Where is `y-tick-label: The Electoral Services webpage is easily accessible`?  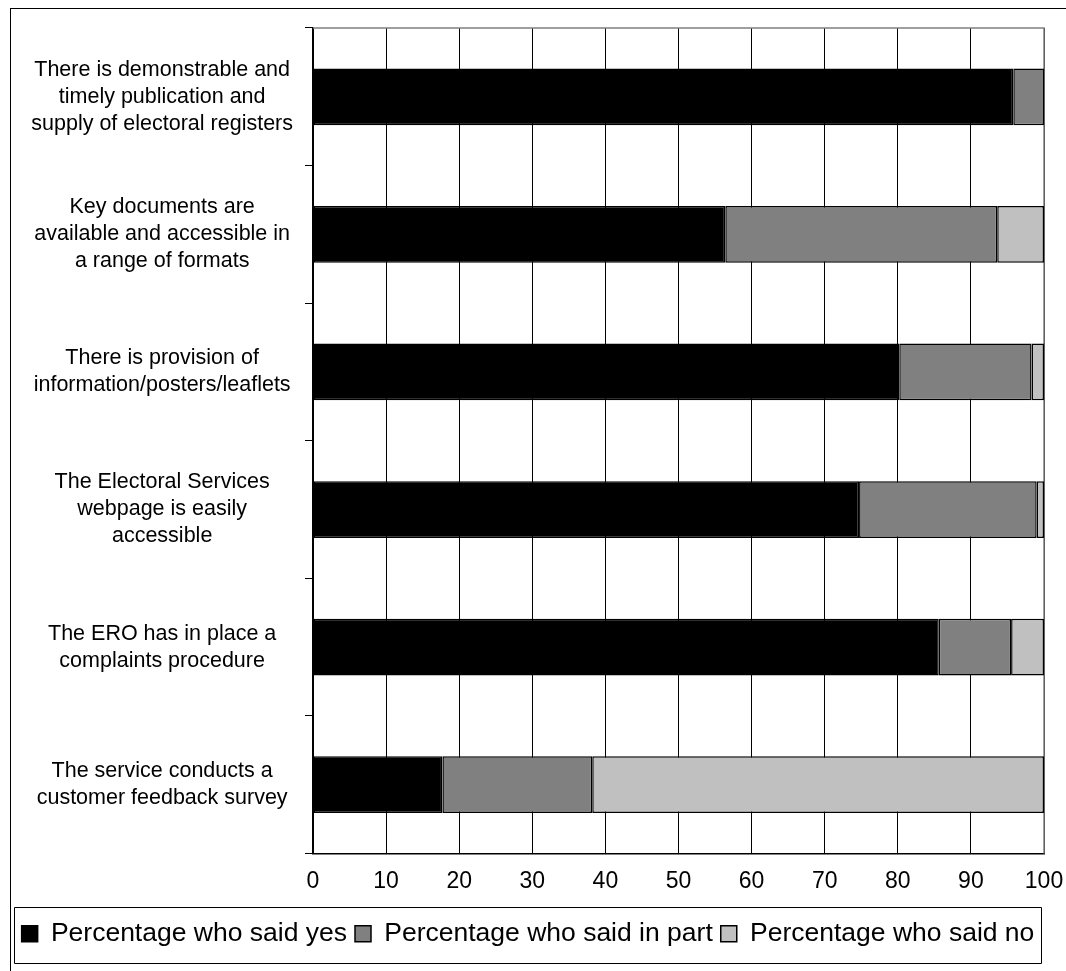
y-tick-label: The Electoral Services webpage is easily accessible is located at coordinates (162, 508).